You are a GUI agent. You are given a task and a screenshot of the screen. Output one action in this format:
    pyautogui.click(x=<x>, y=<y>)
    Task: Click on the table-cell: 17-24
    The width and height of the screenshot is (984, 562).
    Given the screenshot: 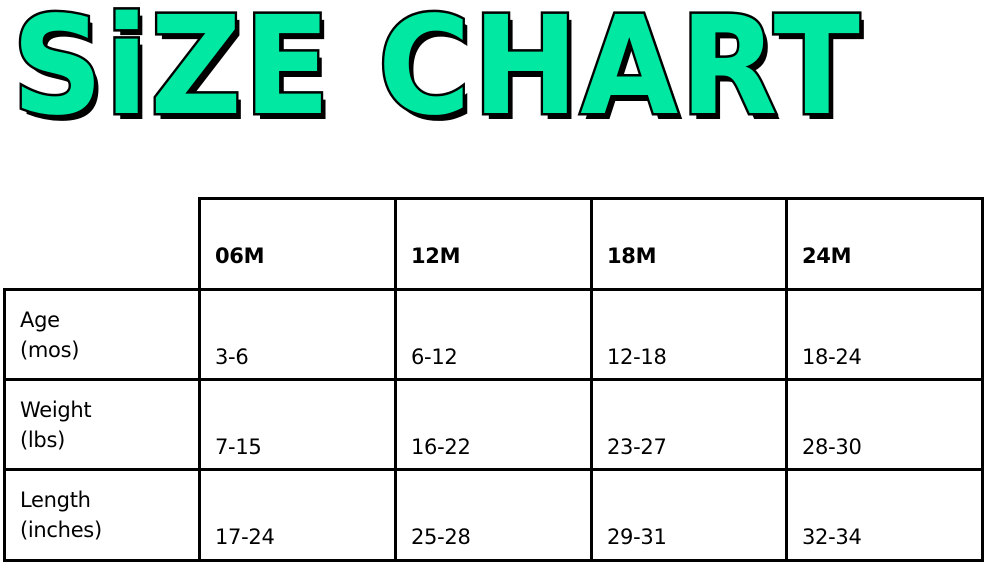 What is the action you would take?
    pyautogui.click(x=297, y=515)
    